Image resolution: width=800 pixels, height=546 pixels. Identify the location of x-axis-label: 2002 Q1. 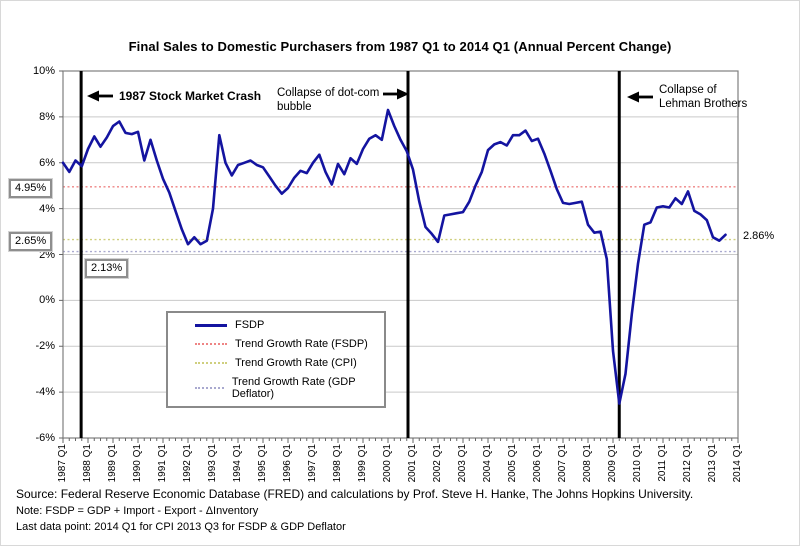
(437, 463).